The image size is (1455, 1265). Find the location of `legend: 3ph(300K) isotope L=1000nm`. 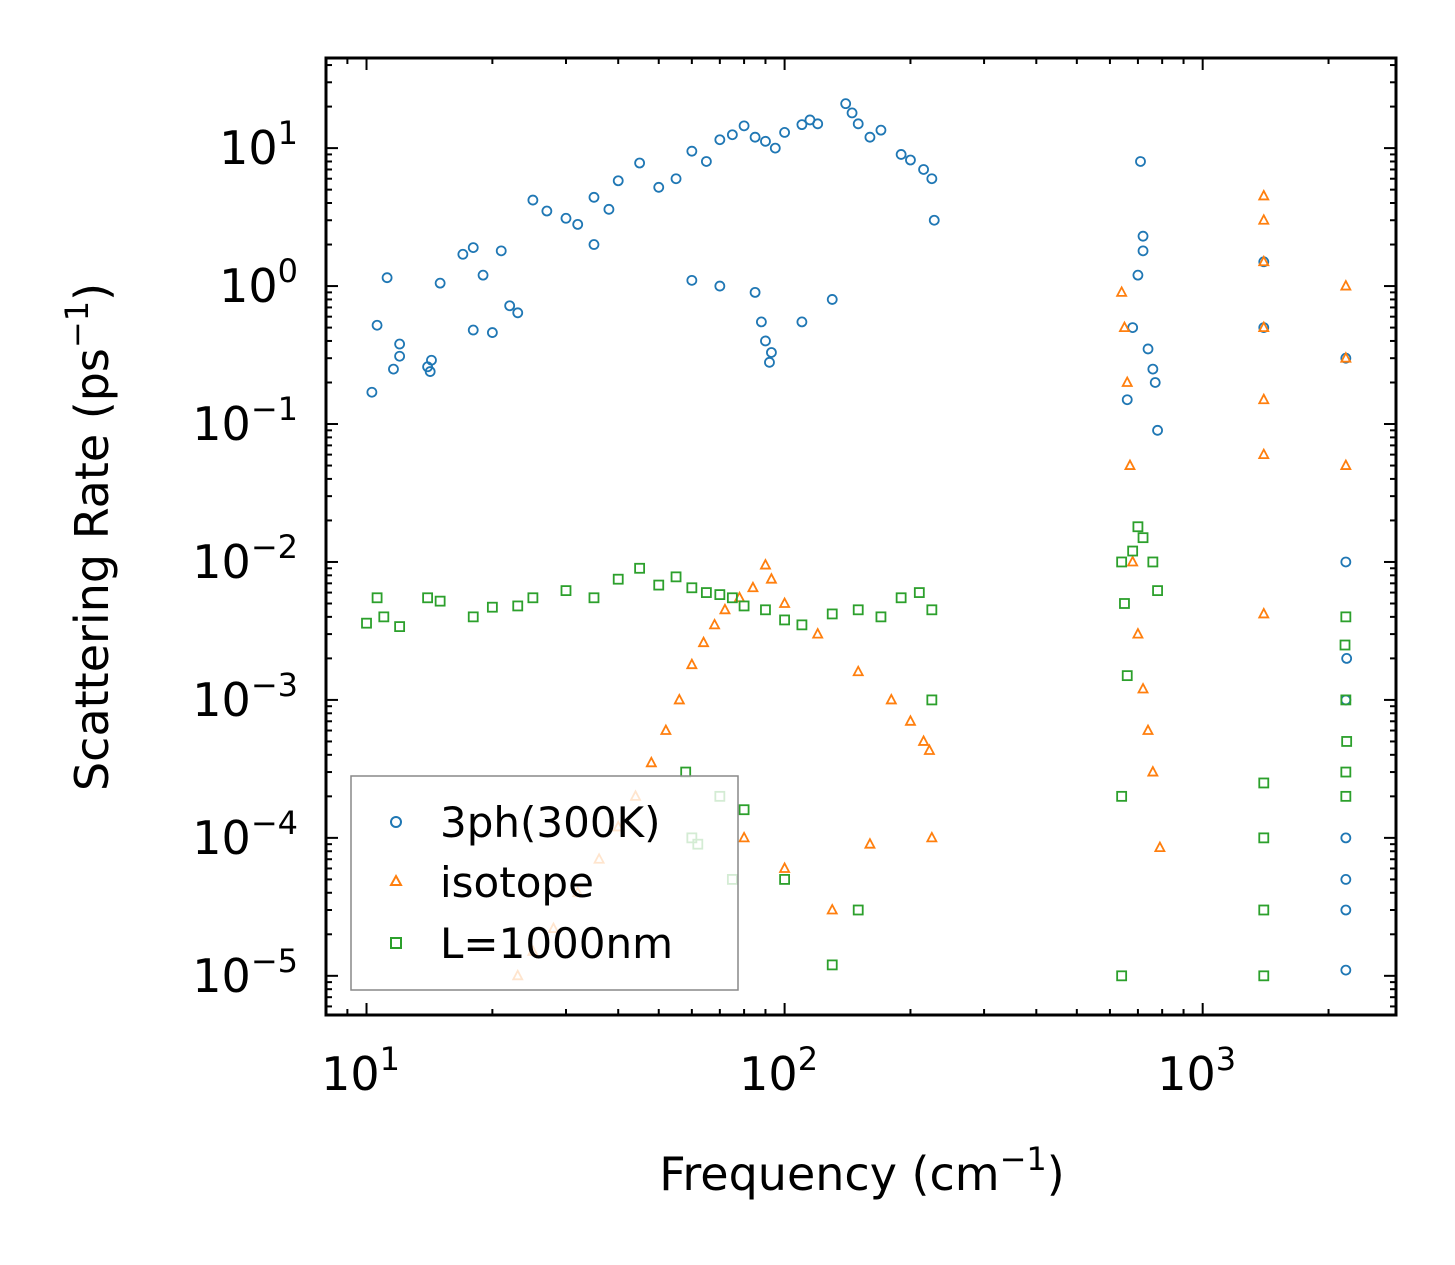

legend: 3ph(300K) isotope L=1000nm is located at coordinates (544, 883).